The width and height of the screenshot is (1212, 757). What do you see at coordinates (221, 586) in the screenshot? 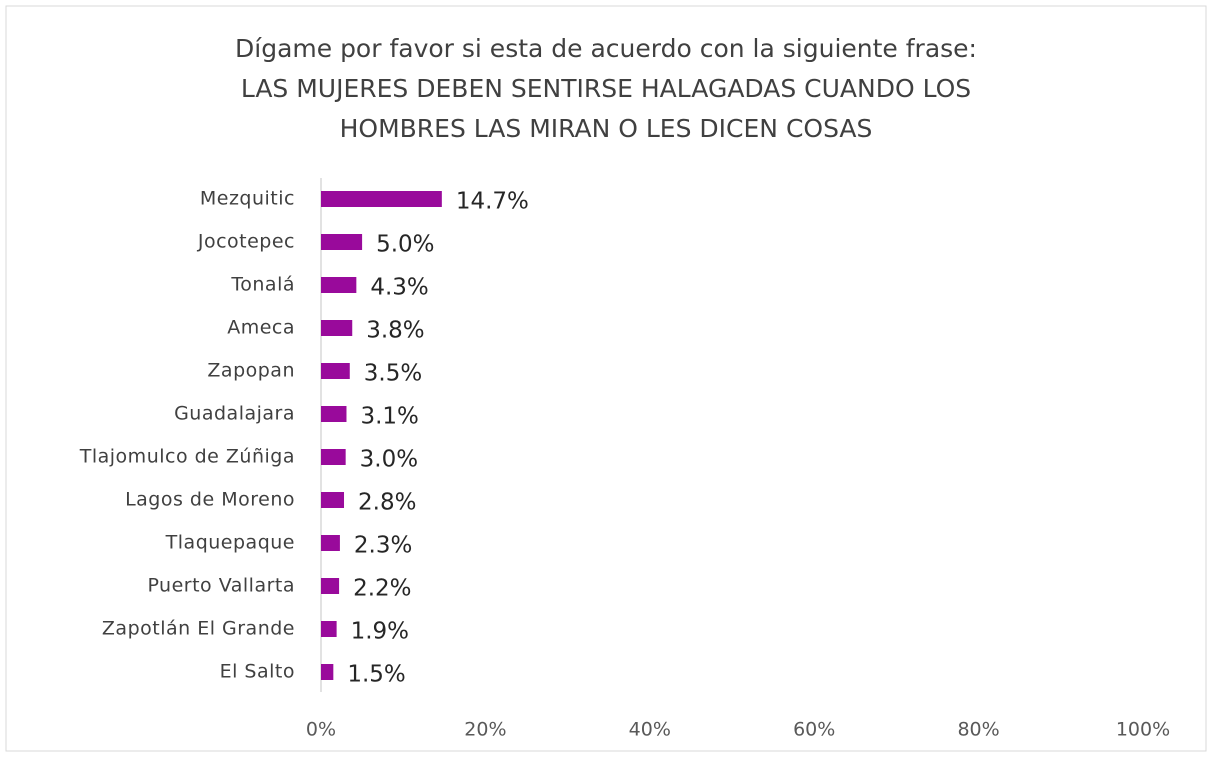
I see `y-tick-label: Puerto Vallarta` at bounding box center [221, 586].